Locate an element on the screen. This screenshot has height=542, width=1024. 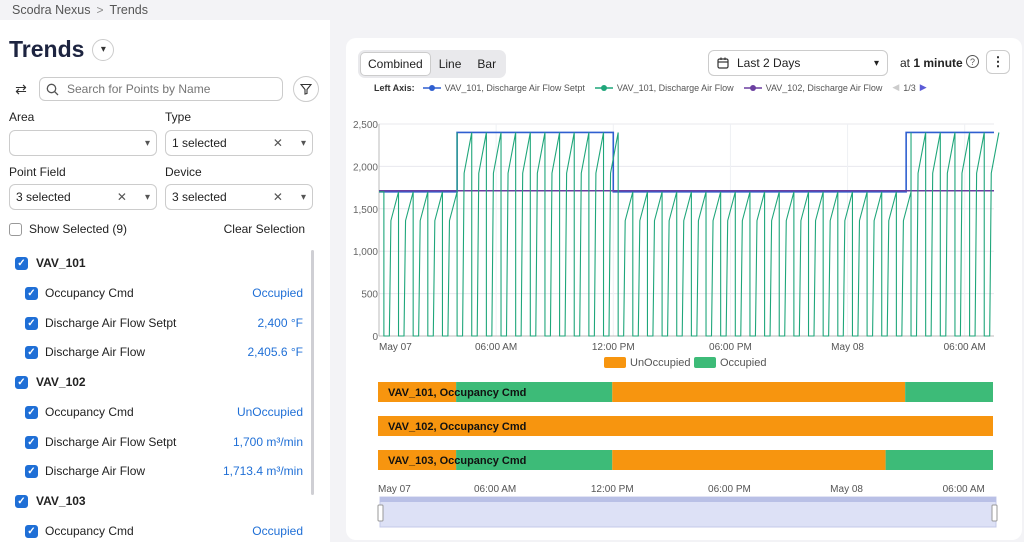
search-input is located at coordinates (167, 89).